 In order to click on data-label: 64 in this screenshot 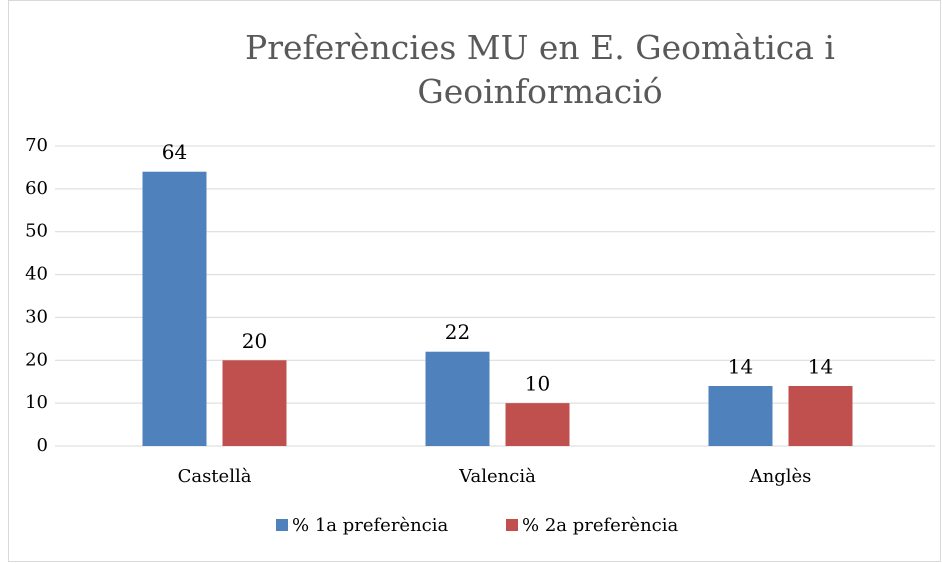, I will do `click(174, 152)`.